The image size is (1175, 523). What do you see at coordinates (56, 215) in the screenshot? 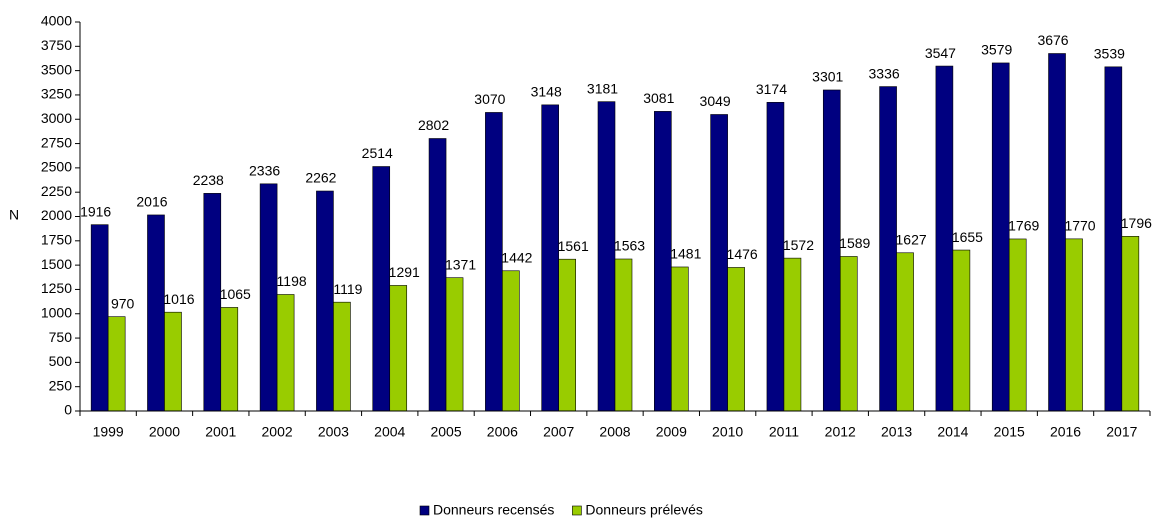
I see `y-tick-label: 2000` at bounding box center [56, 215].